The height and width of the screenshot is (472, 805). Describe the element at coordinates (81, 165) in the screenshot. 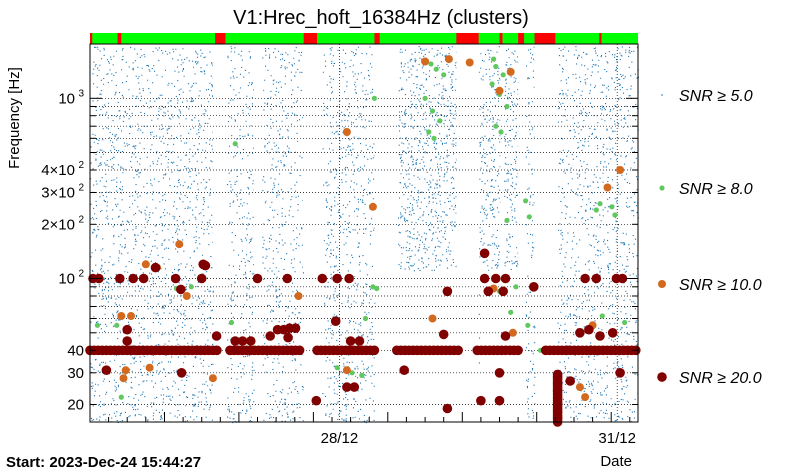

I see `y-tick-exponent-6: 2` at that location.